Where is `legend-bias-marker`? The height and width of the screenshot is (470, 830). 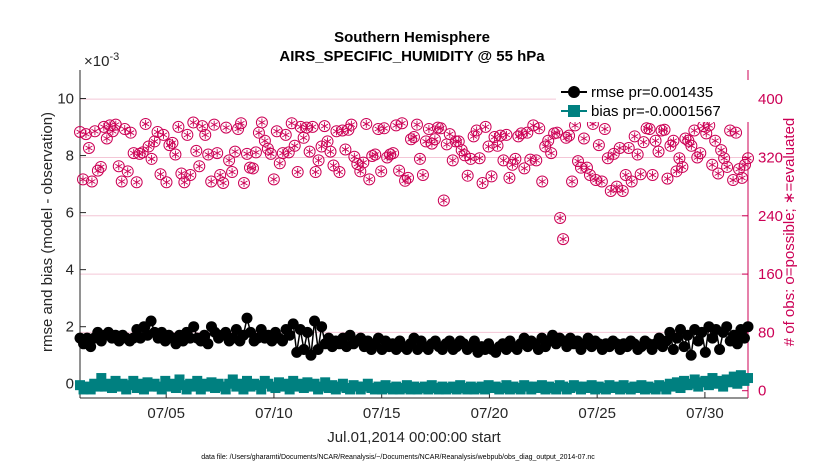 legend-bias-marker is located at coordinates (574, 111).